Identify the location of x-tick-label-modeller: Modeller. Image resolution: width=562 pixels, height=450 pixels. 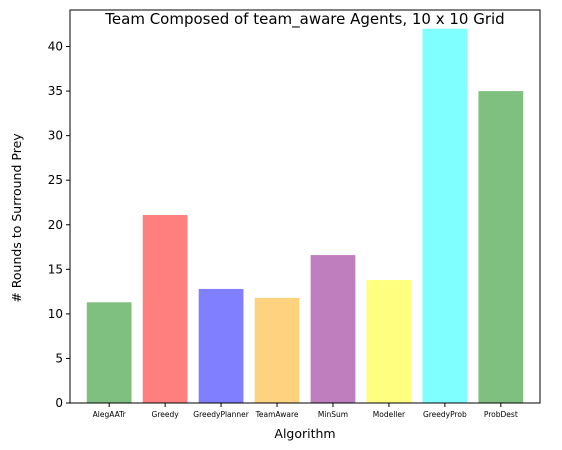
(389, 414).